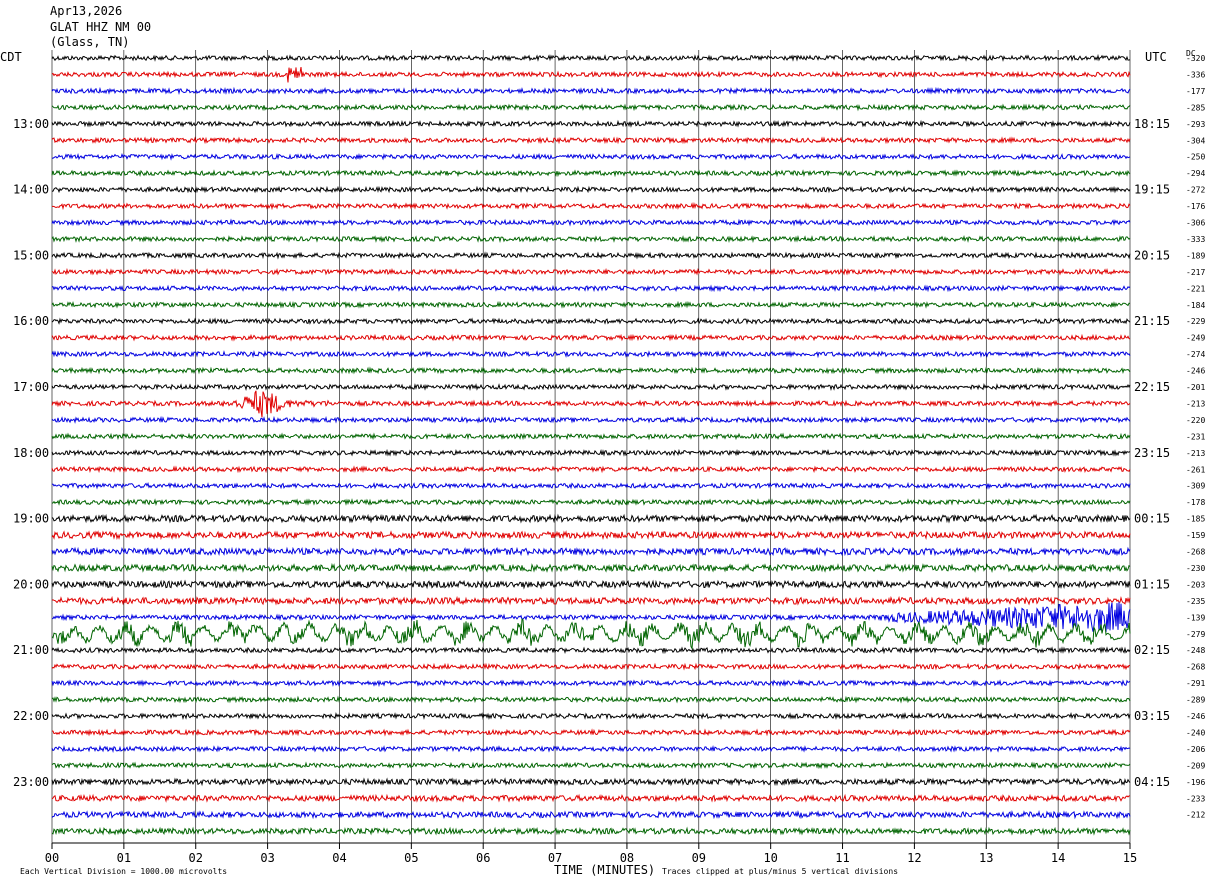 The width and height of the screenshot is (1210, 886). What do you see at coordinates (1195, 765) in the screenshot?
I see `dc-offset-value: -209` at bounding box center [1195, 765].